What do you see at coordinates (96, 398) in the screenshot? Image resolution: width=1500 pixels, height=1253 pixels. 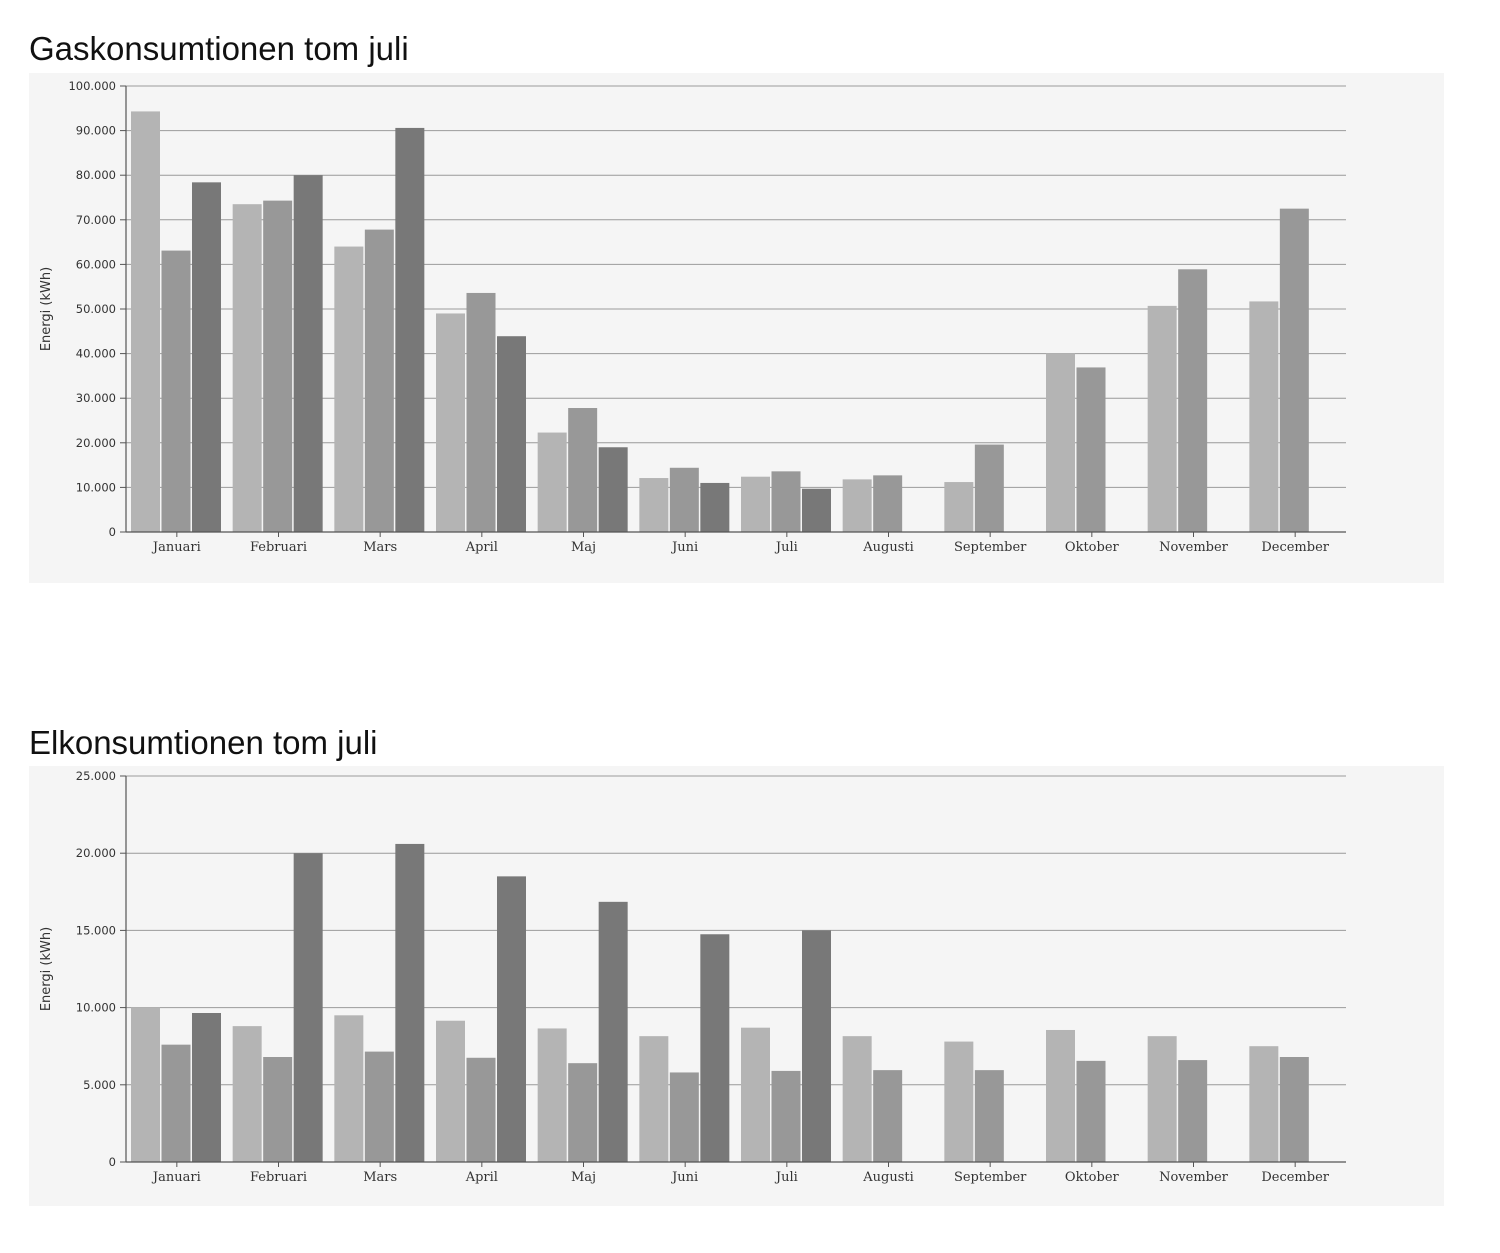 I see `y-tick-label: 30.000` at bounding box center [96, 398].